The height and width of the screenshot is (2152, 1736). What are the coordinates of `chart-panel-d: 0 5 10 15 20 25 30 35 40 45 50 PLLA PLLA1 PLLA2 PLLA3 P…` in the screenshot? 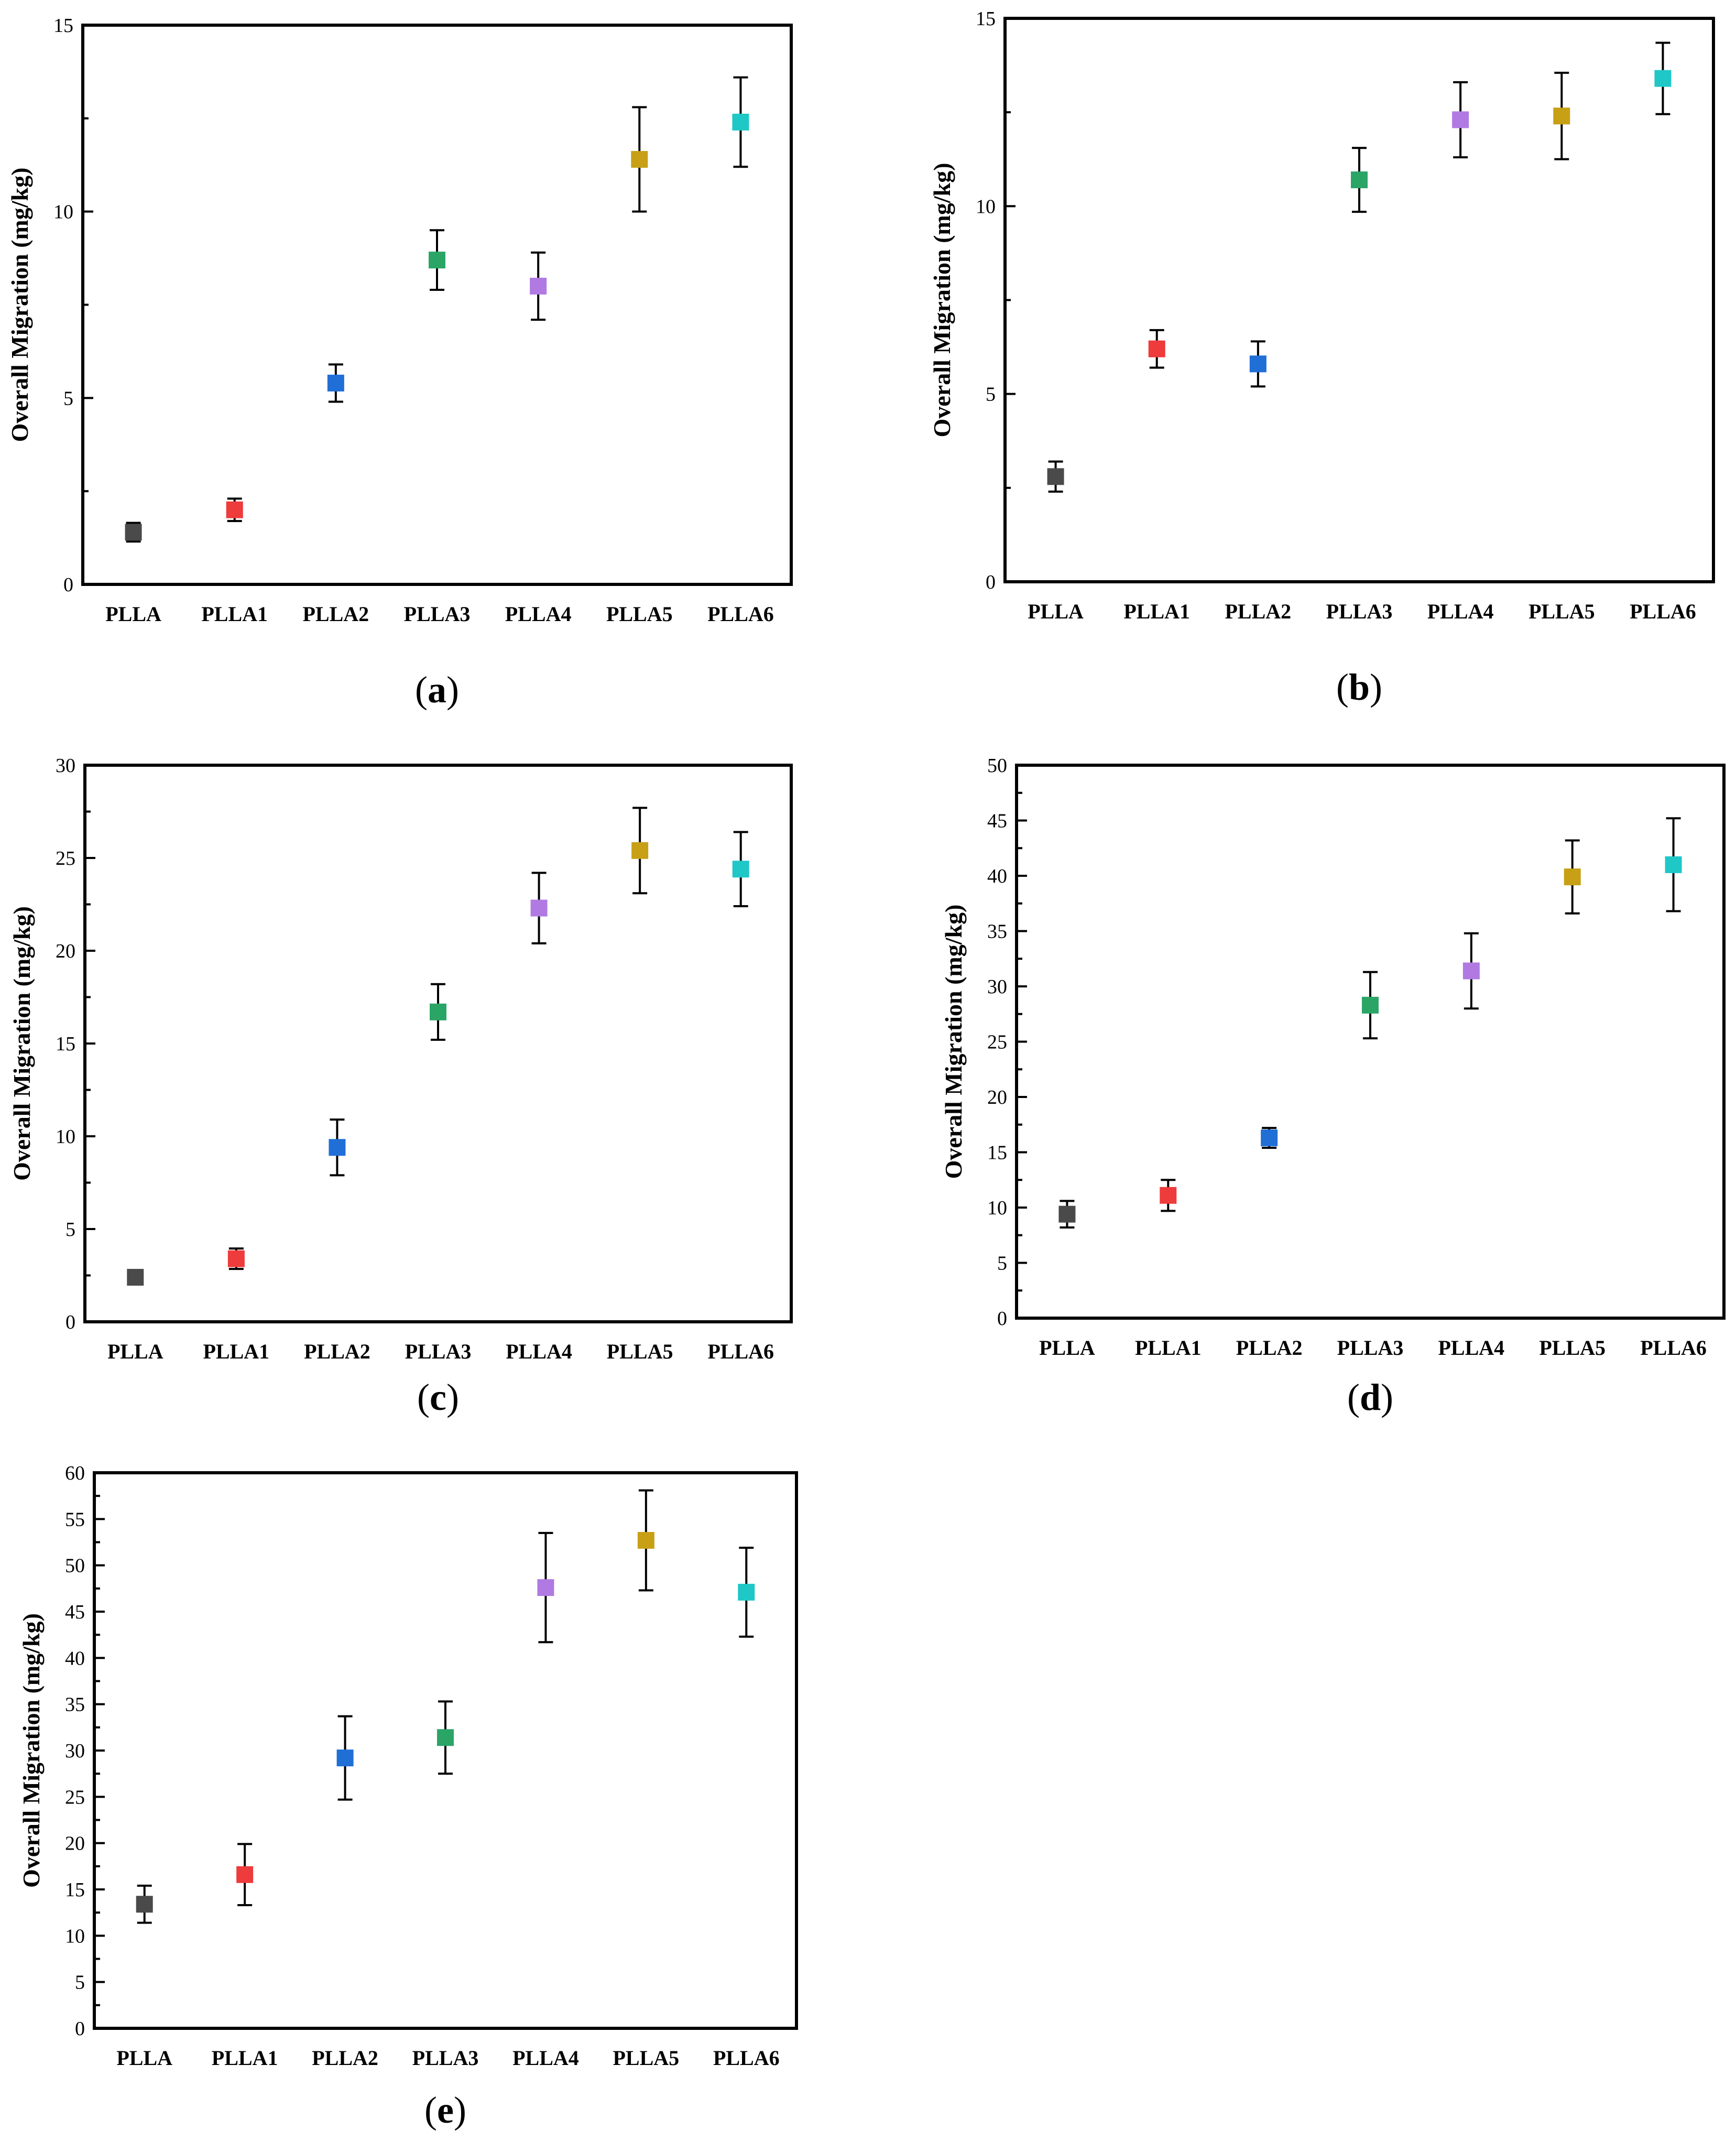 It's located at (1333, 1086).